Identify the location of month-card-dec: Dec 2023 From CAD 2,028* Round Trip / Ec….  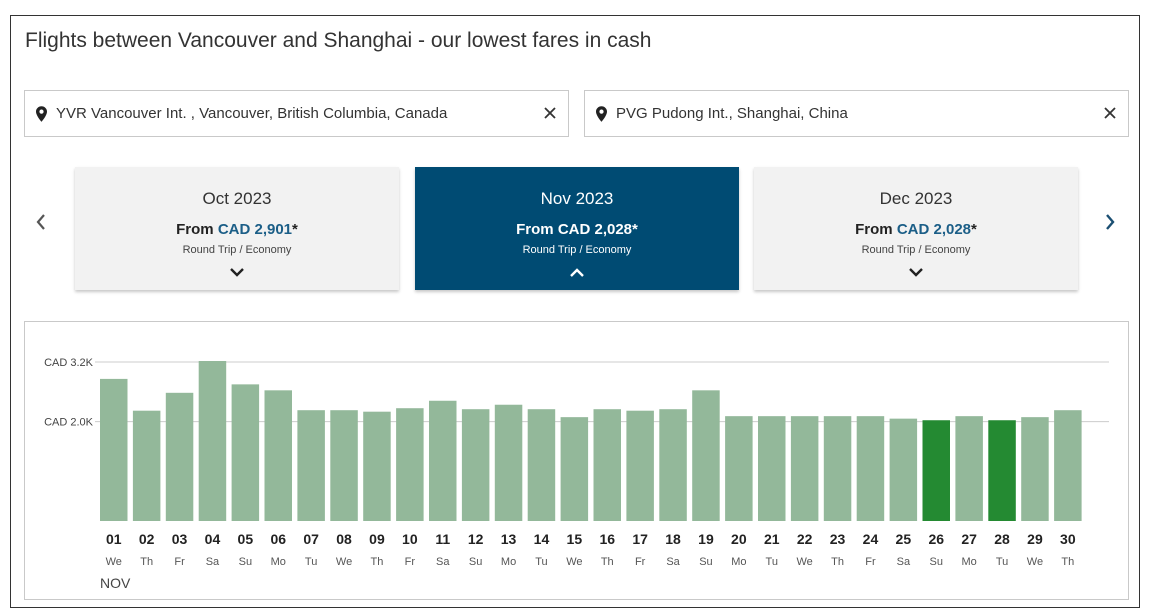
(916, 228).